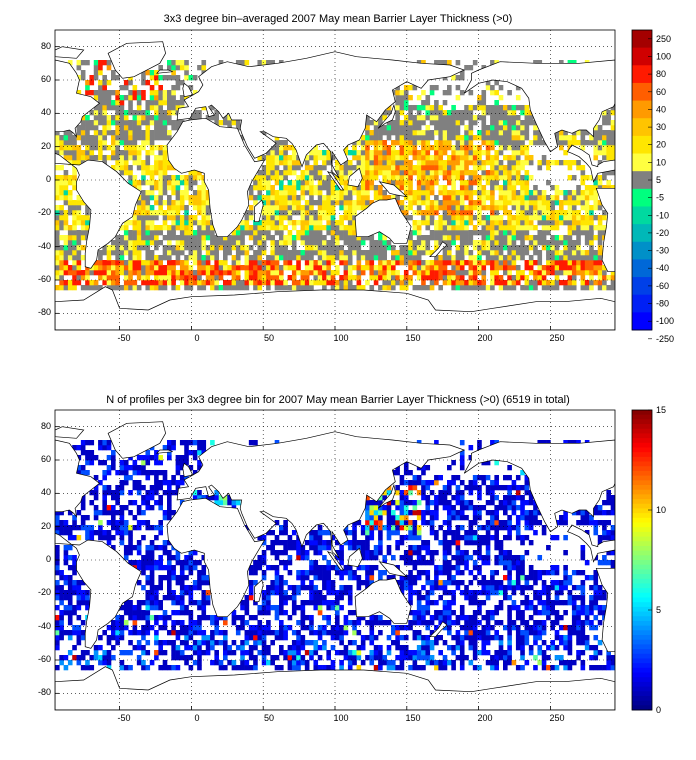 Image resolution: width=696 pixels, height=760 pixels. I want to click on y-tick-label: 80, so click(46, 46).